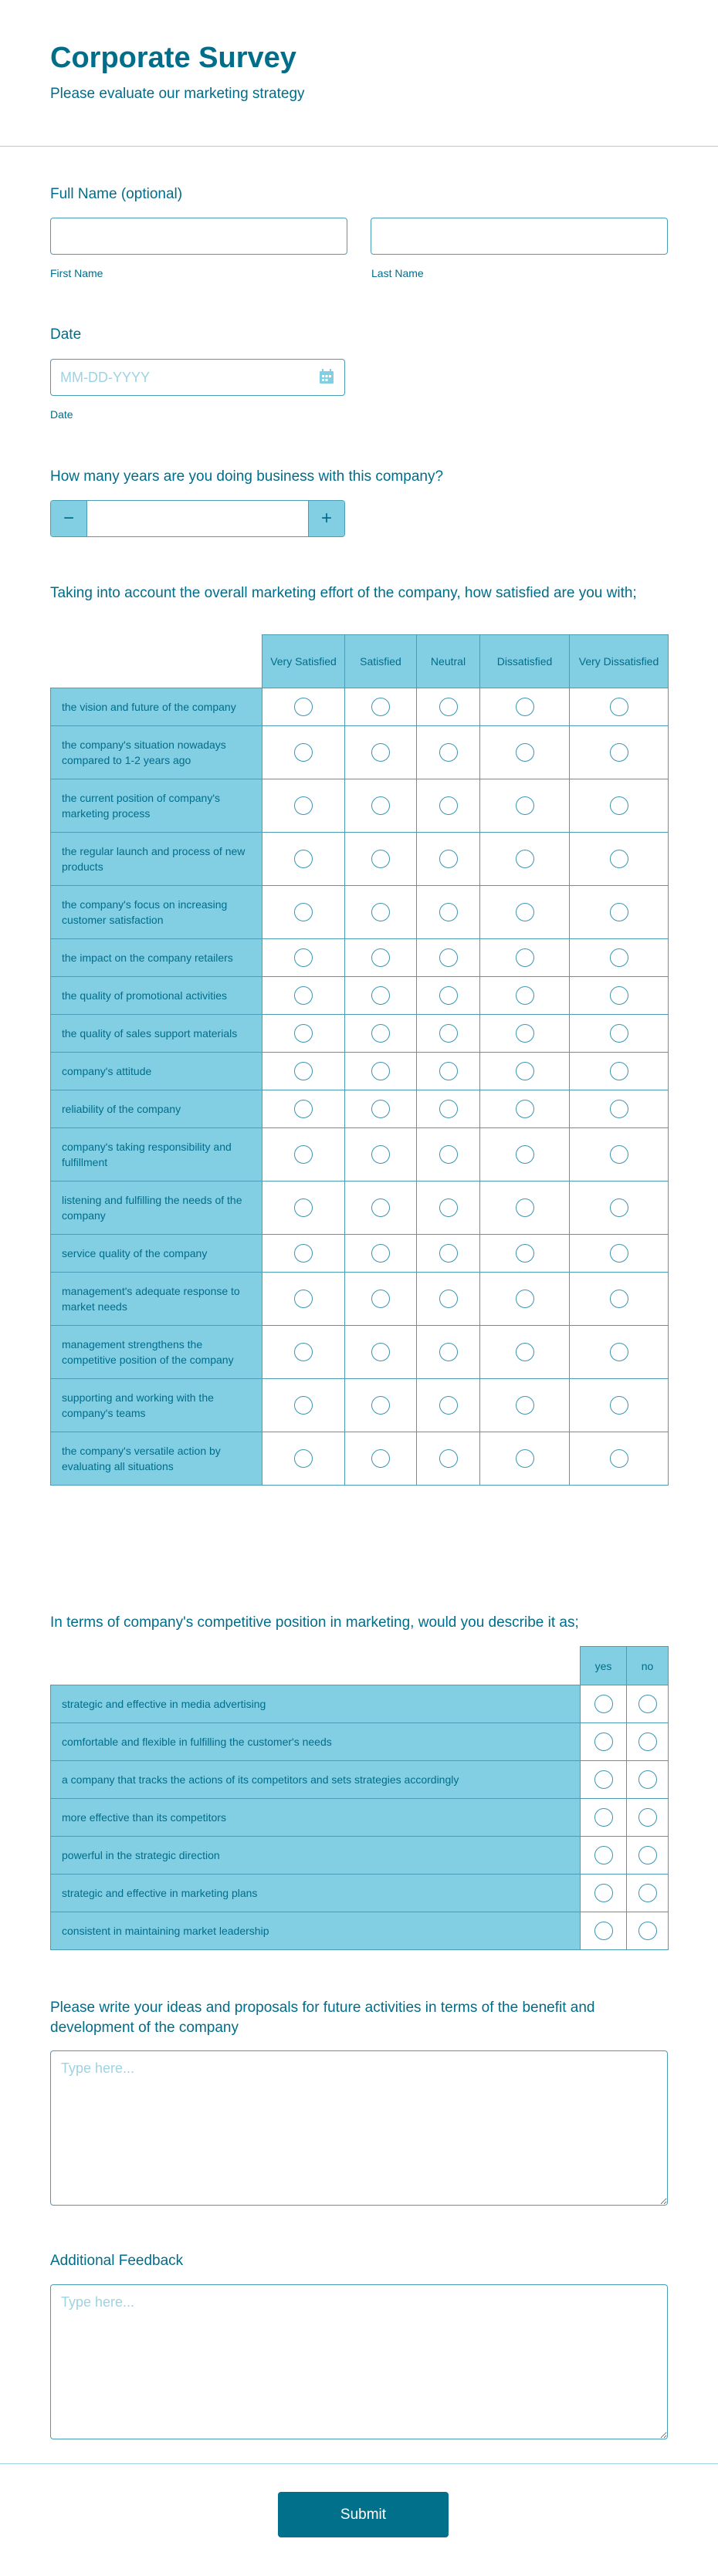 This screenshot has height=2576, width=718. Describe the element at coordinates (197, 377) in the screenshot. I see `date-input` at that location.